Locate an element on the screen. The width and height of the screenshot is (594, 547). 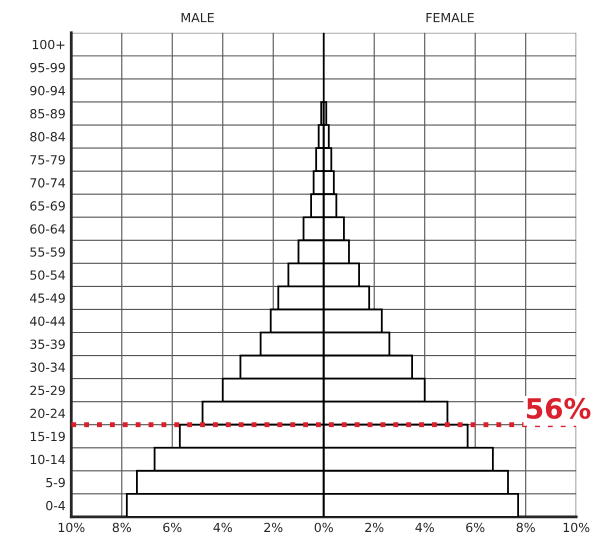
y-tick-label: 30-34 is located at coordinates (48, 367).